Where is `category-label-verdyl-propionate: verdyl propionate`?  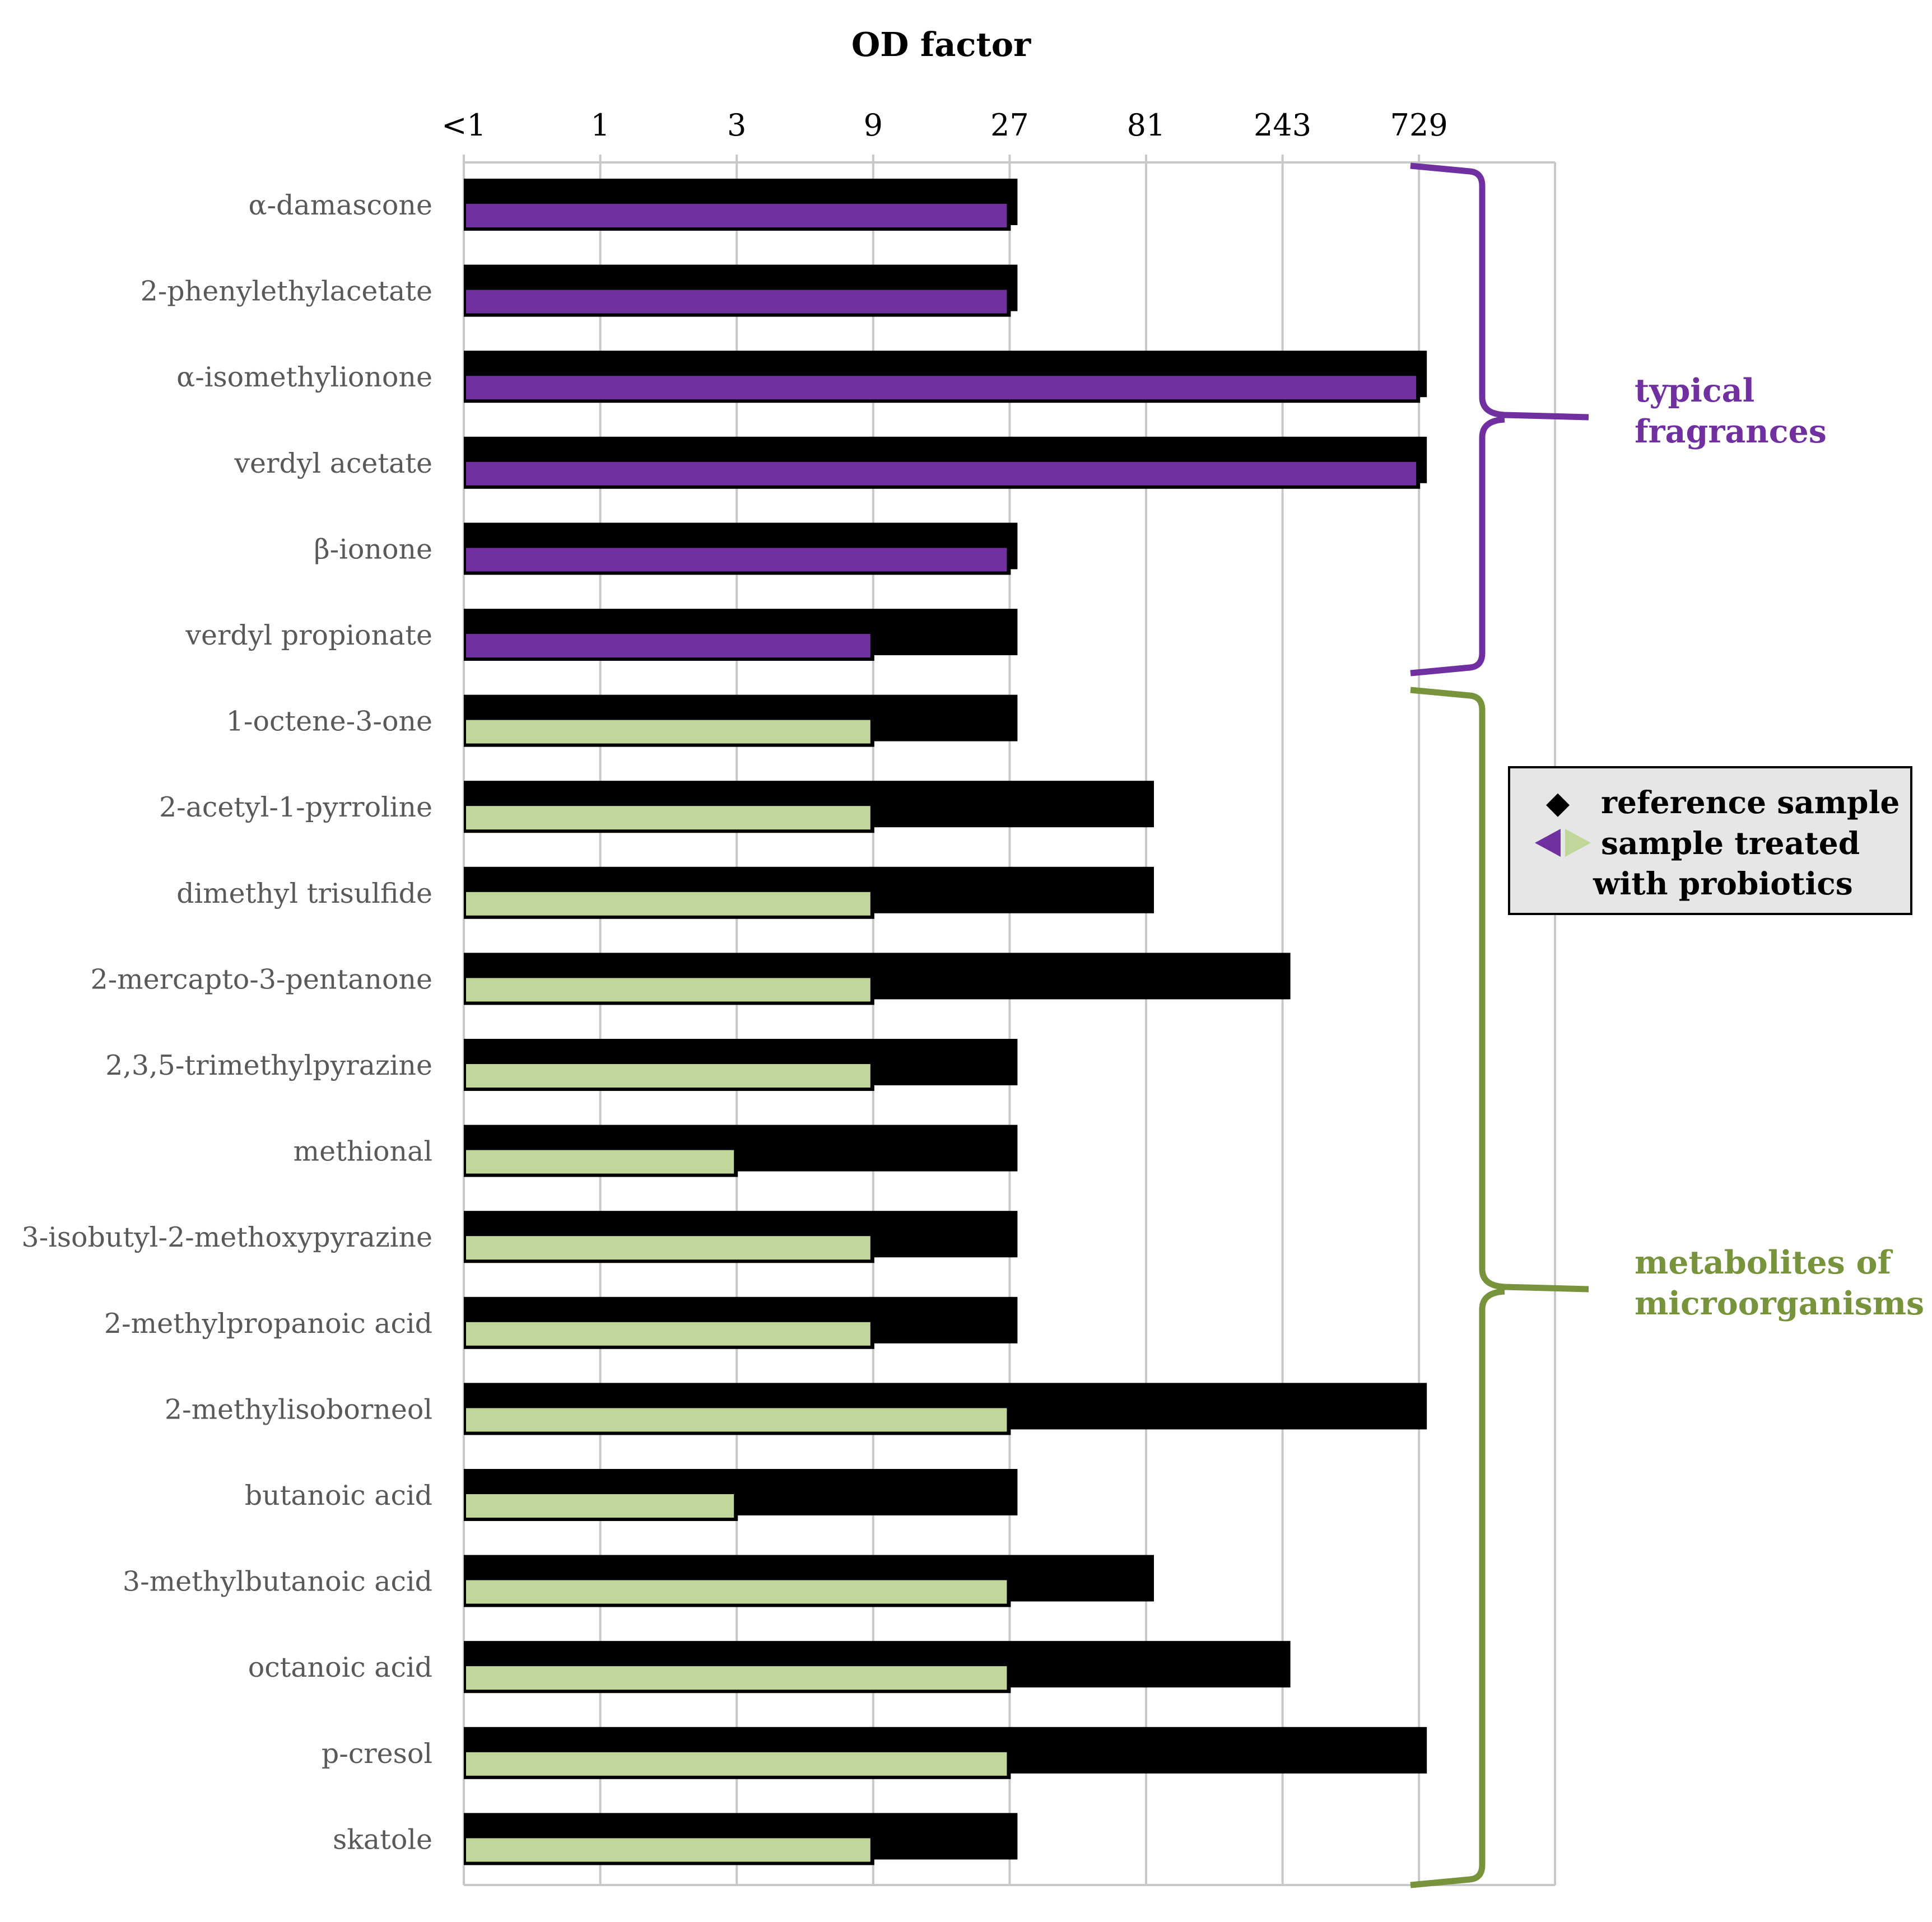
category-label-verdyl-propionate: verdyl propionate is located at coordinates (308, 635).